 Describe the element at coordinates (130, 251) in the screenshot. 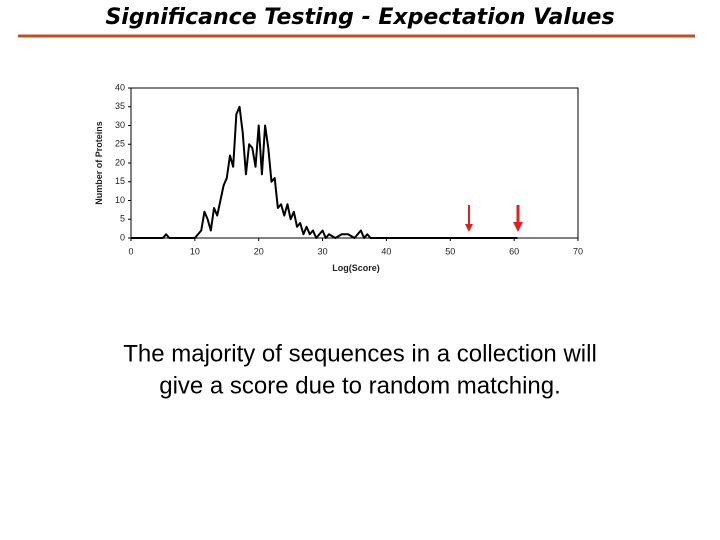

I see `x-tick-label: 0` at that location.